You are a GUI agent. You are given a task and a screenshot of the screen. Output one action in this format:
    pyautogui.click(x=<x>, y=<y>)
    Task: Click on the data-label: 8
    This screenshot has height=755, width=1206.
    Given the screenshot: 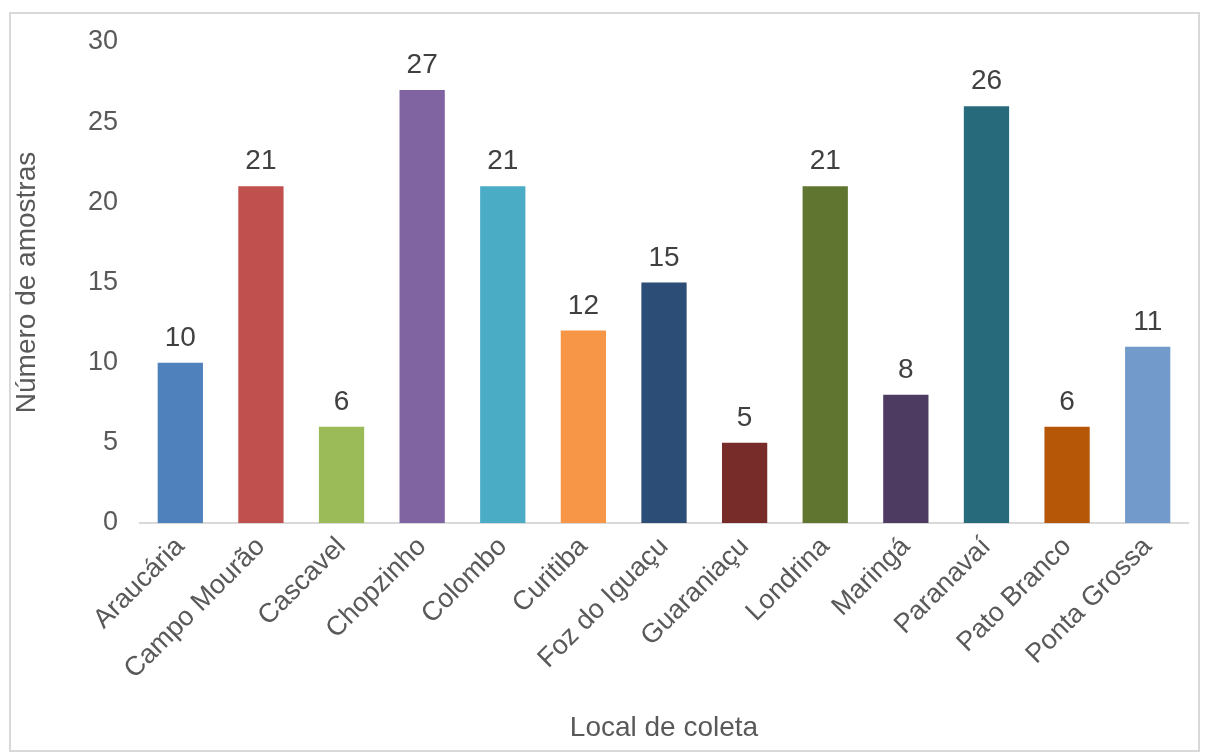 What is the action you would take?
    pyautogui.click(x=906, y=368)
    